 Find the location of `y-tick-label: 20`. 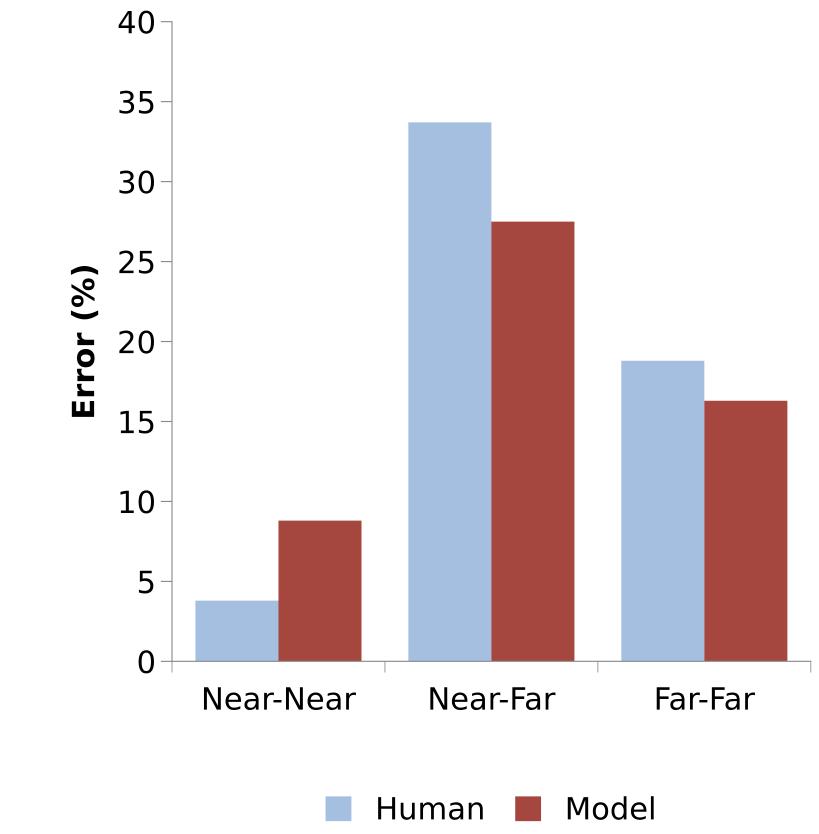

y-tick-label: 20 is located at coordinates (136, 342).